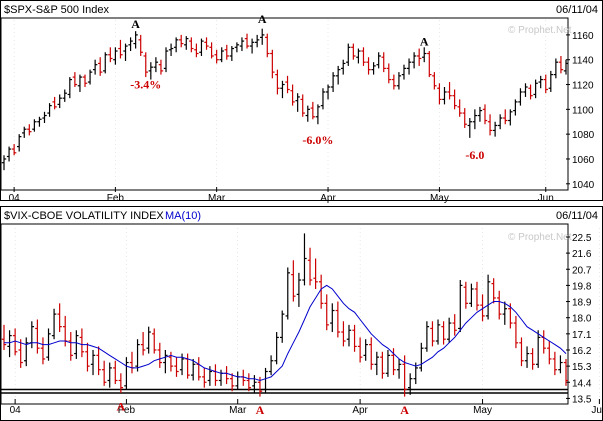  I want to click on vix-xtick-label: May, so click(482, 410).